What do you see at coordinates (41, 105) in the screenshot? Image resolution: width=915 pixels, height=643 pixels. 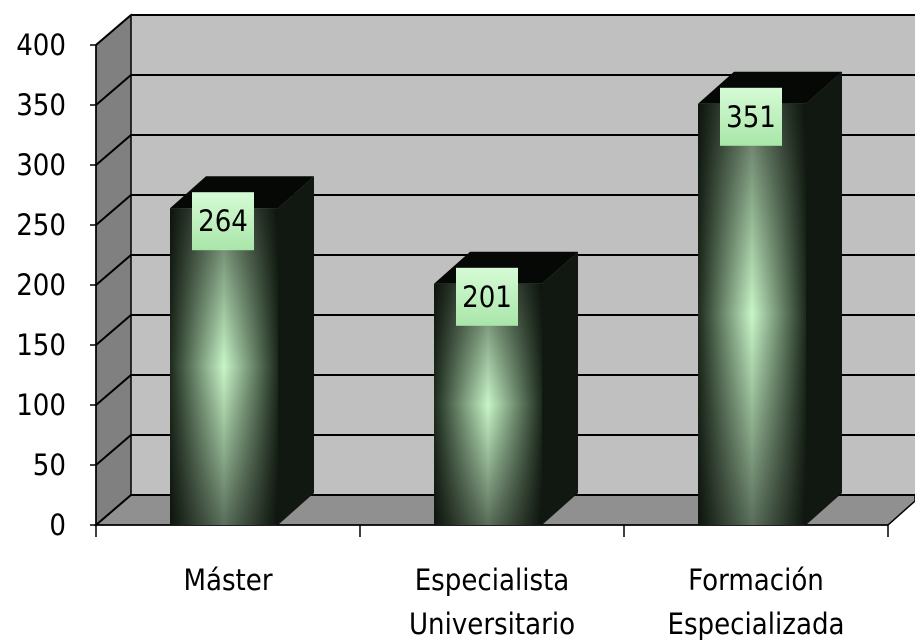 I see `y-tick-label: 350` at bounding box center [41, 105].